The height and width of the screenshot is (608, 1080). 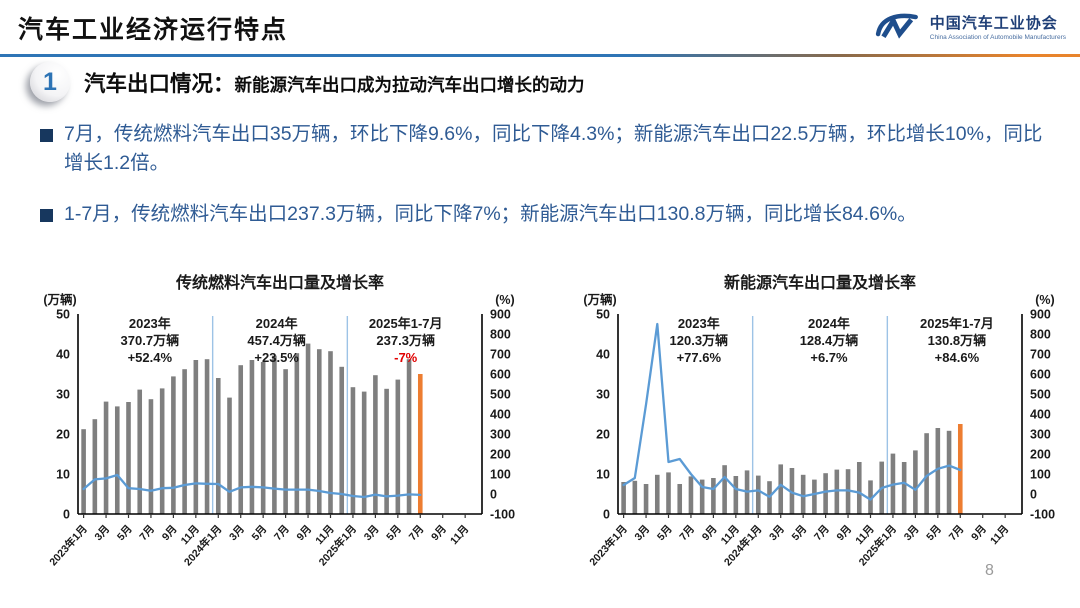 I want to click on svg-text: 2023年, so click(x=699, y=323).